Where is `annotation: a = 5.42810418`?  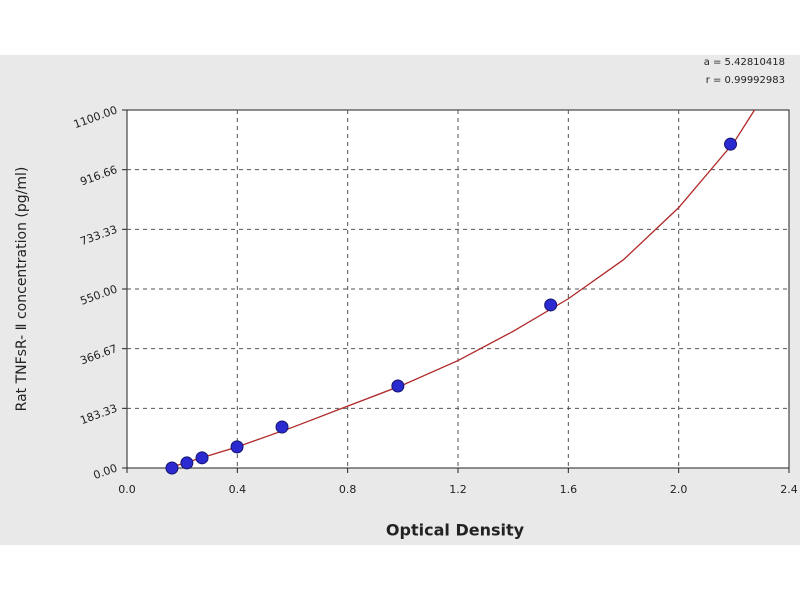
annotation: a = 5.42810418 is located at coordinates (744, 62).